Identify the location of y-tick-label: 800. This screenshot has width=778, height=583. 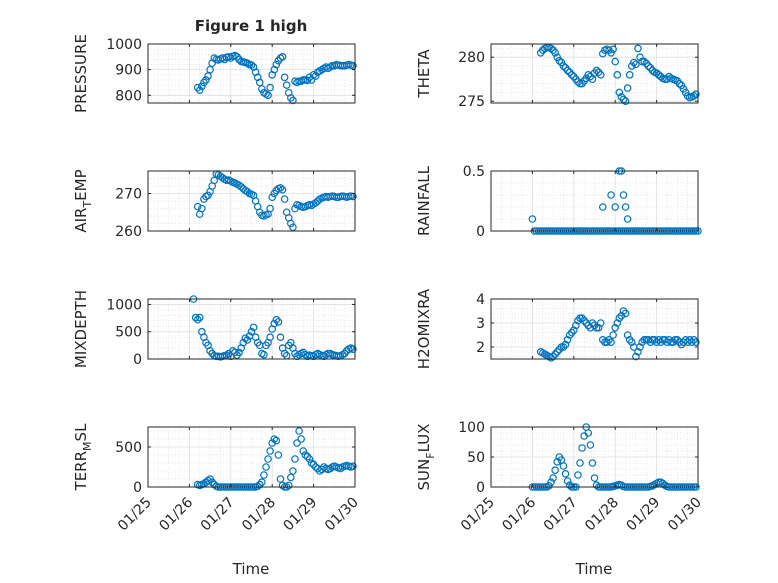
(128, 96).